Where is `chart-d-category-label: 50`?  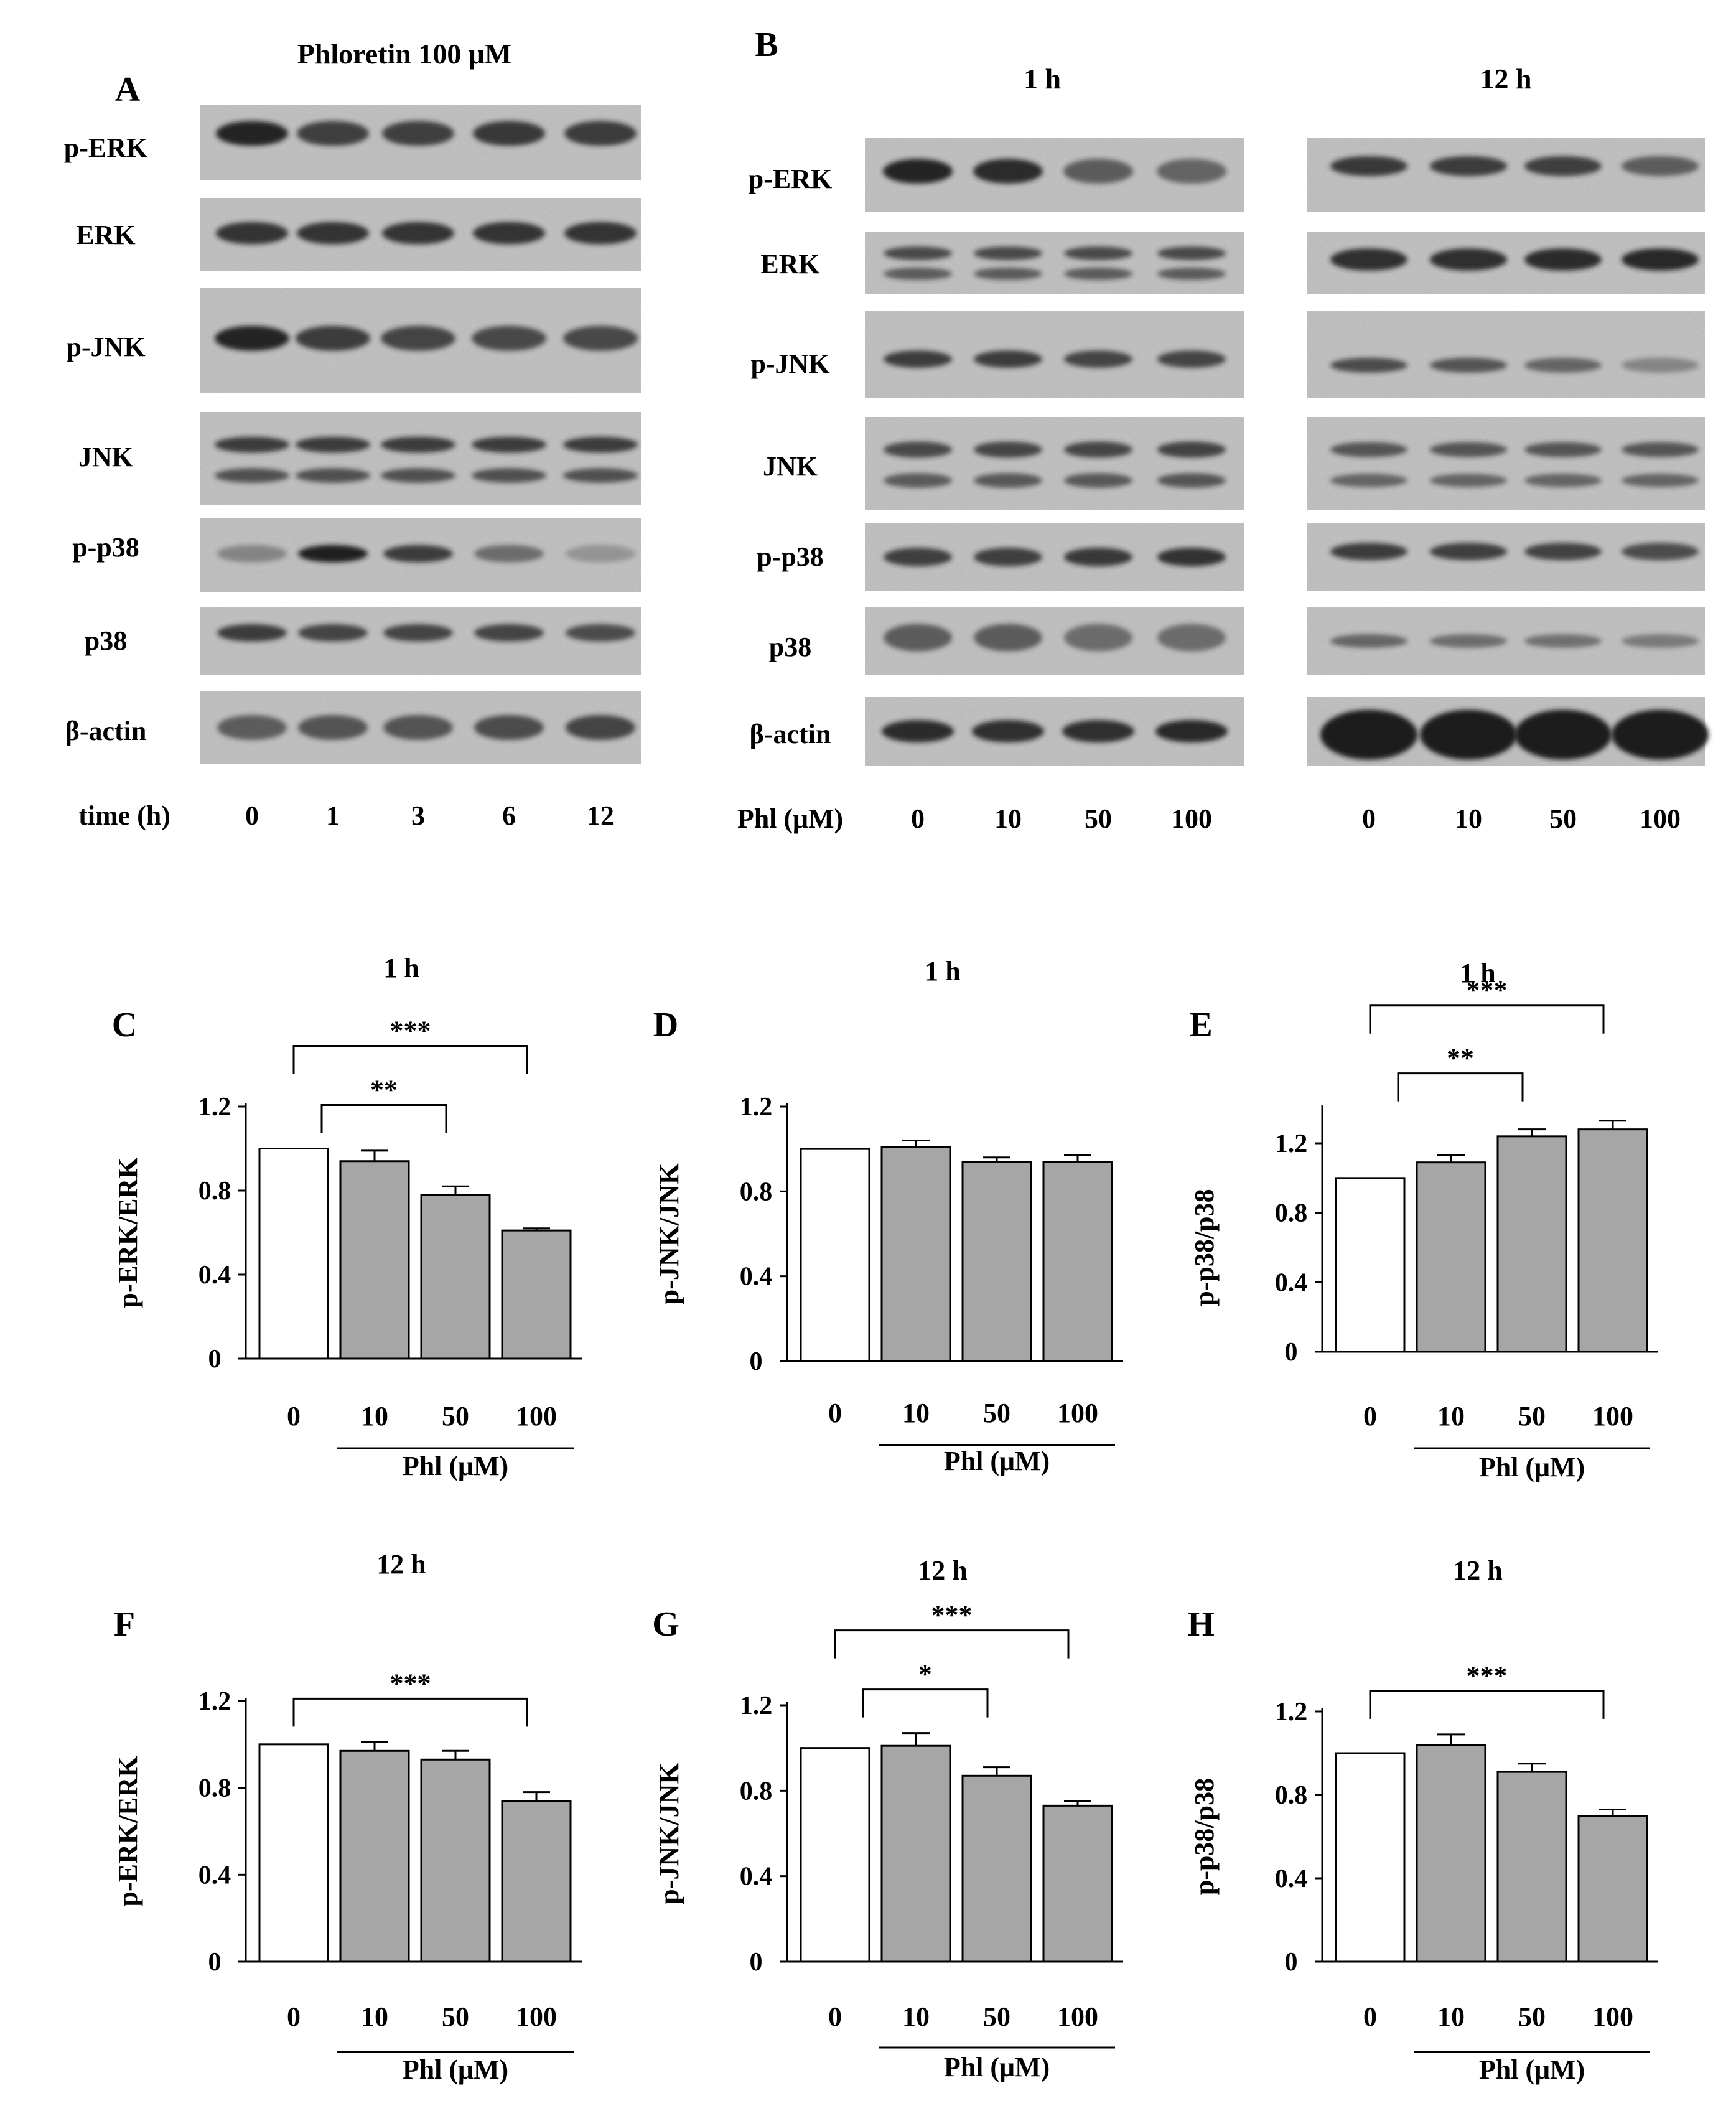 chart-d-category-label: 50 is located at coordinates (996, 1413).